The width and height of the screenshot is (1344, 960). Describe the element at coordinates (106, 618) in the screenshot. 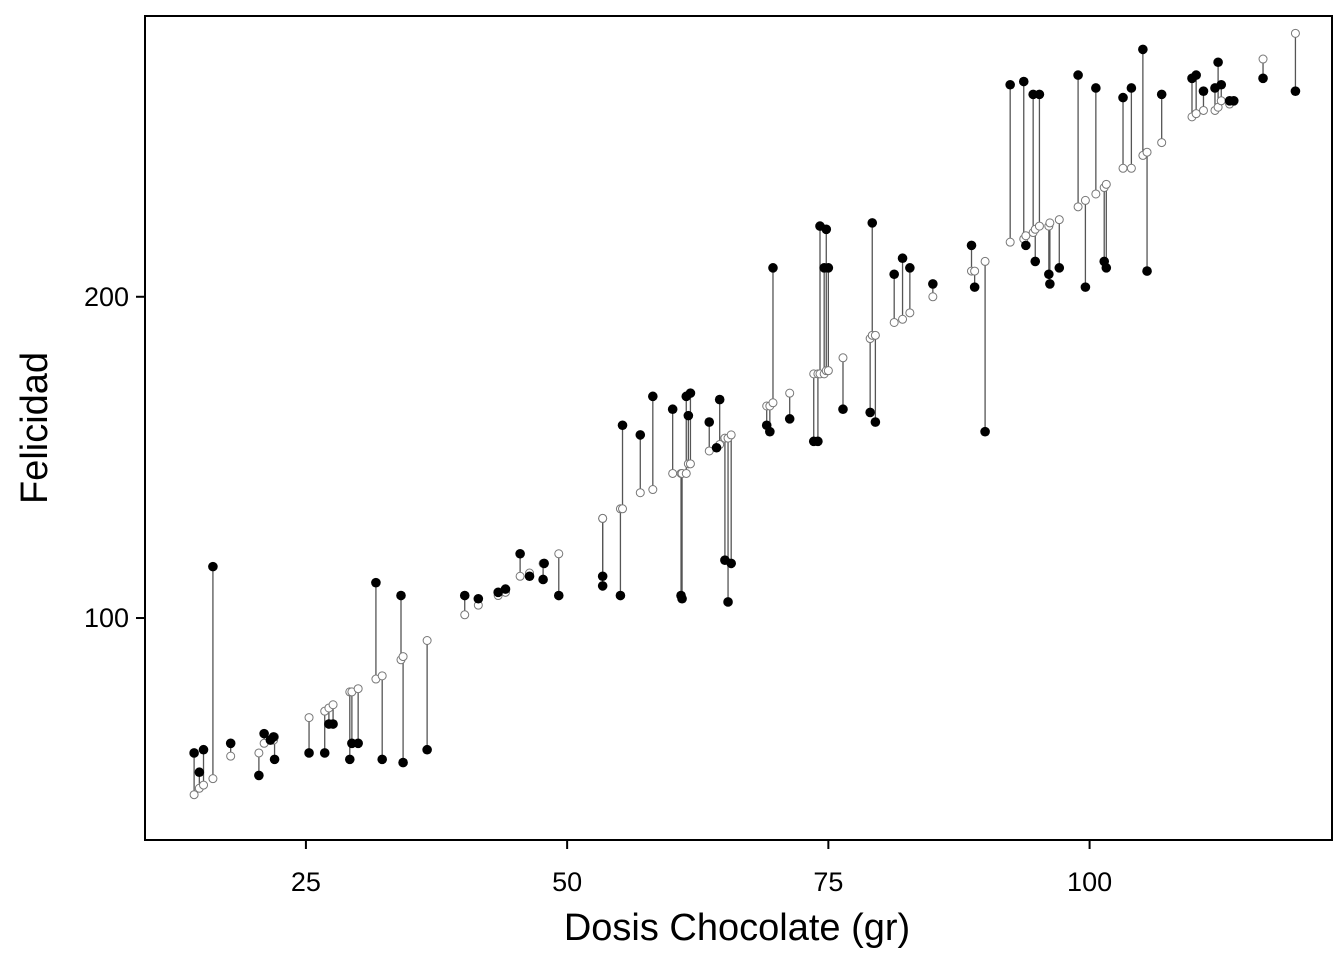

I see `y-tick-label: 100` at that location.